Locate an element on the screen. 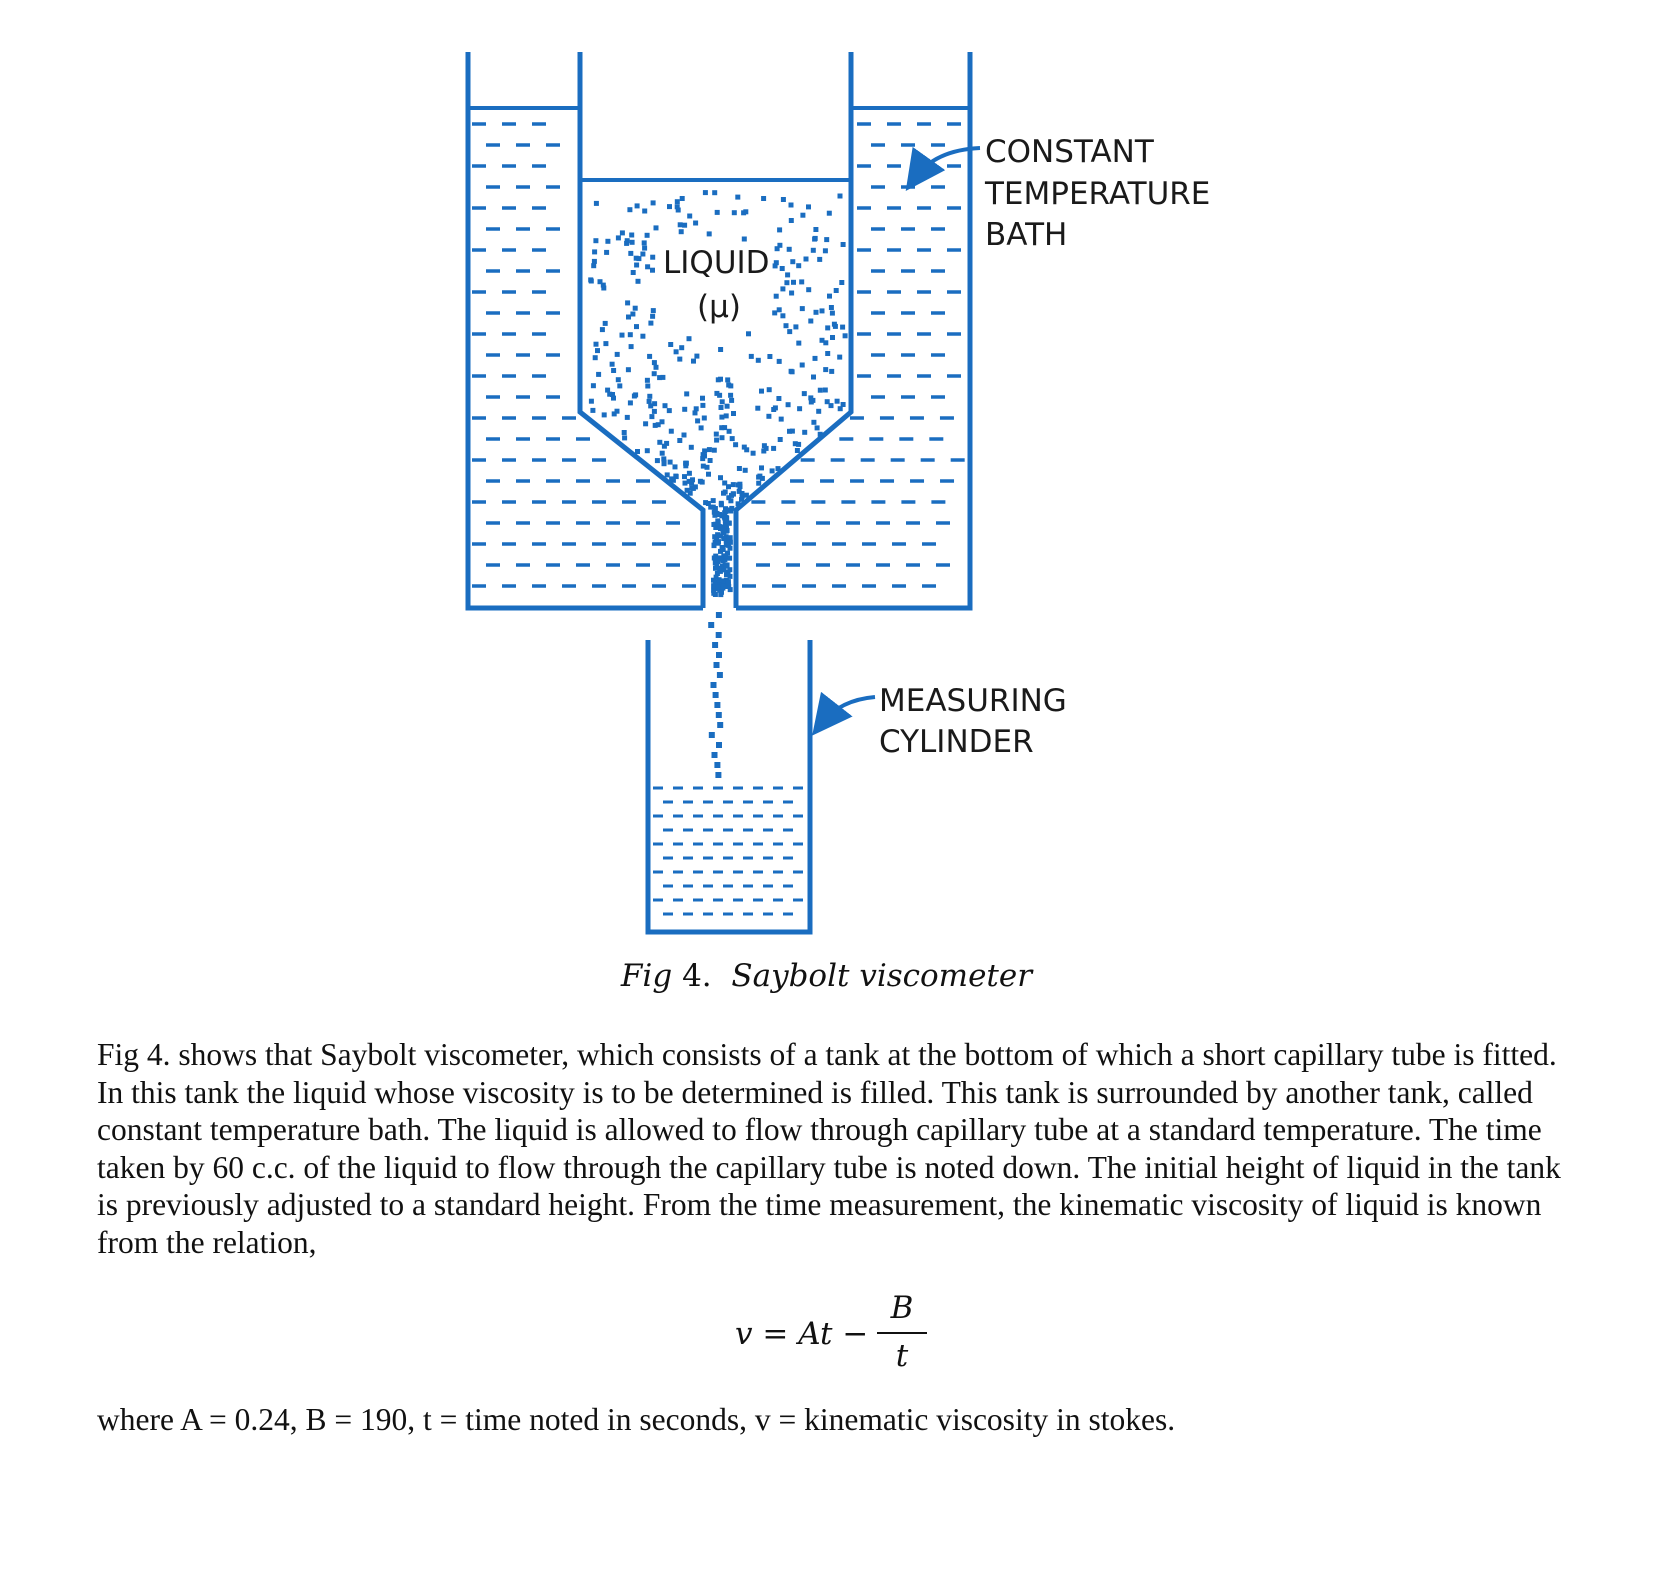 The image size is (1653, 1574). fraction-bar is located at coordinates (902, 1333).